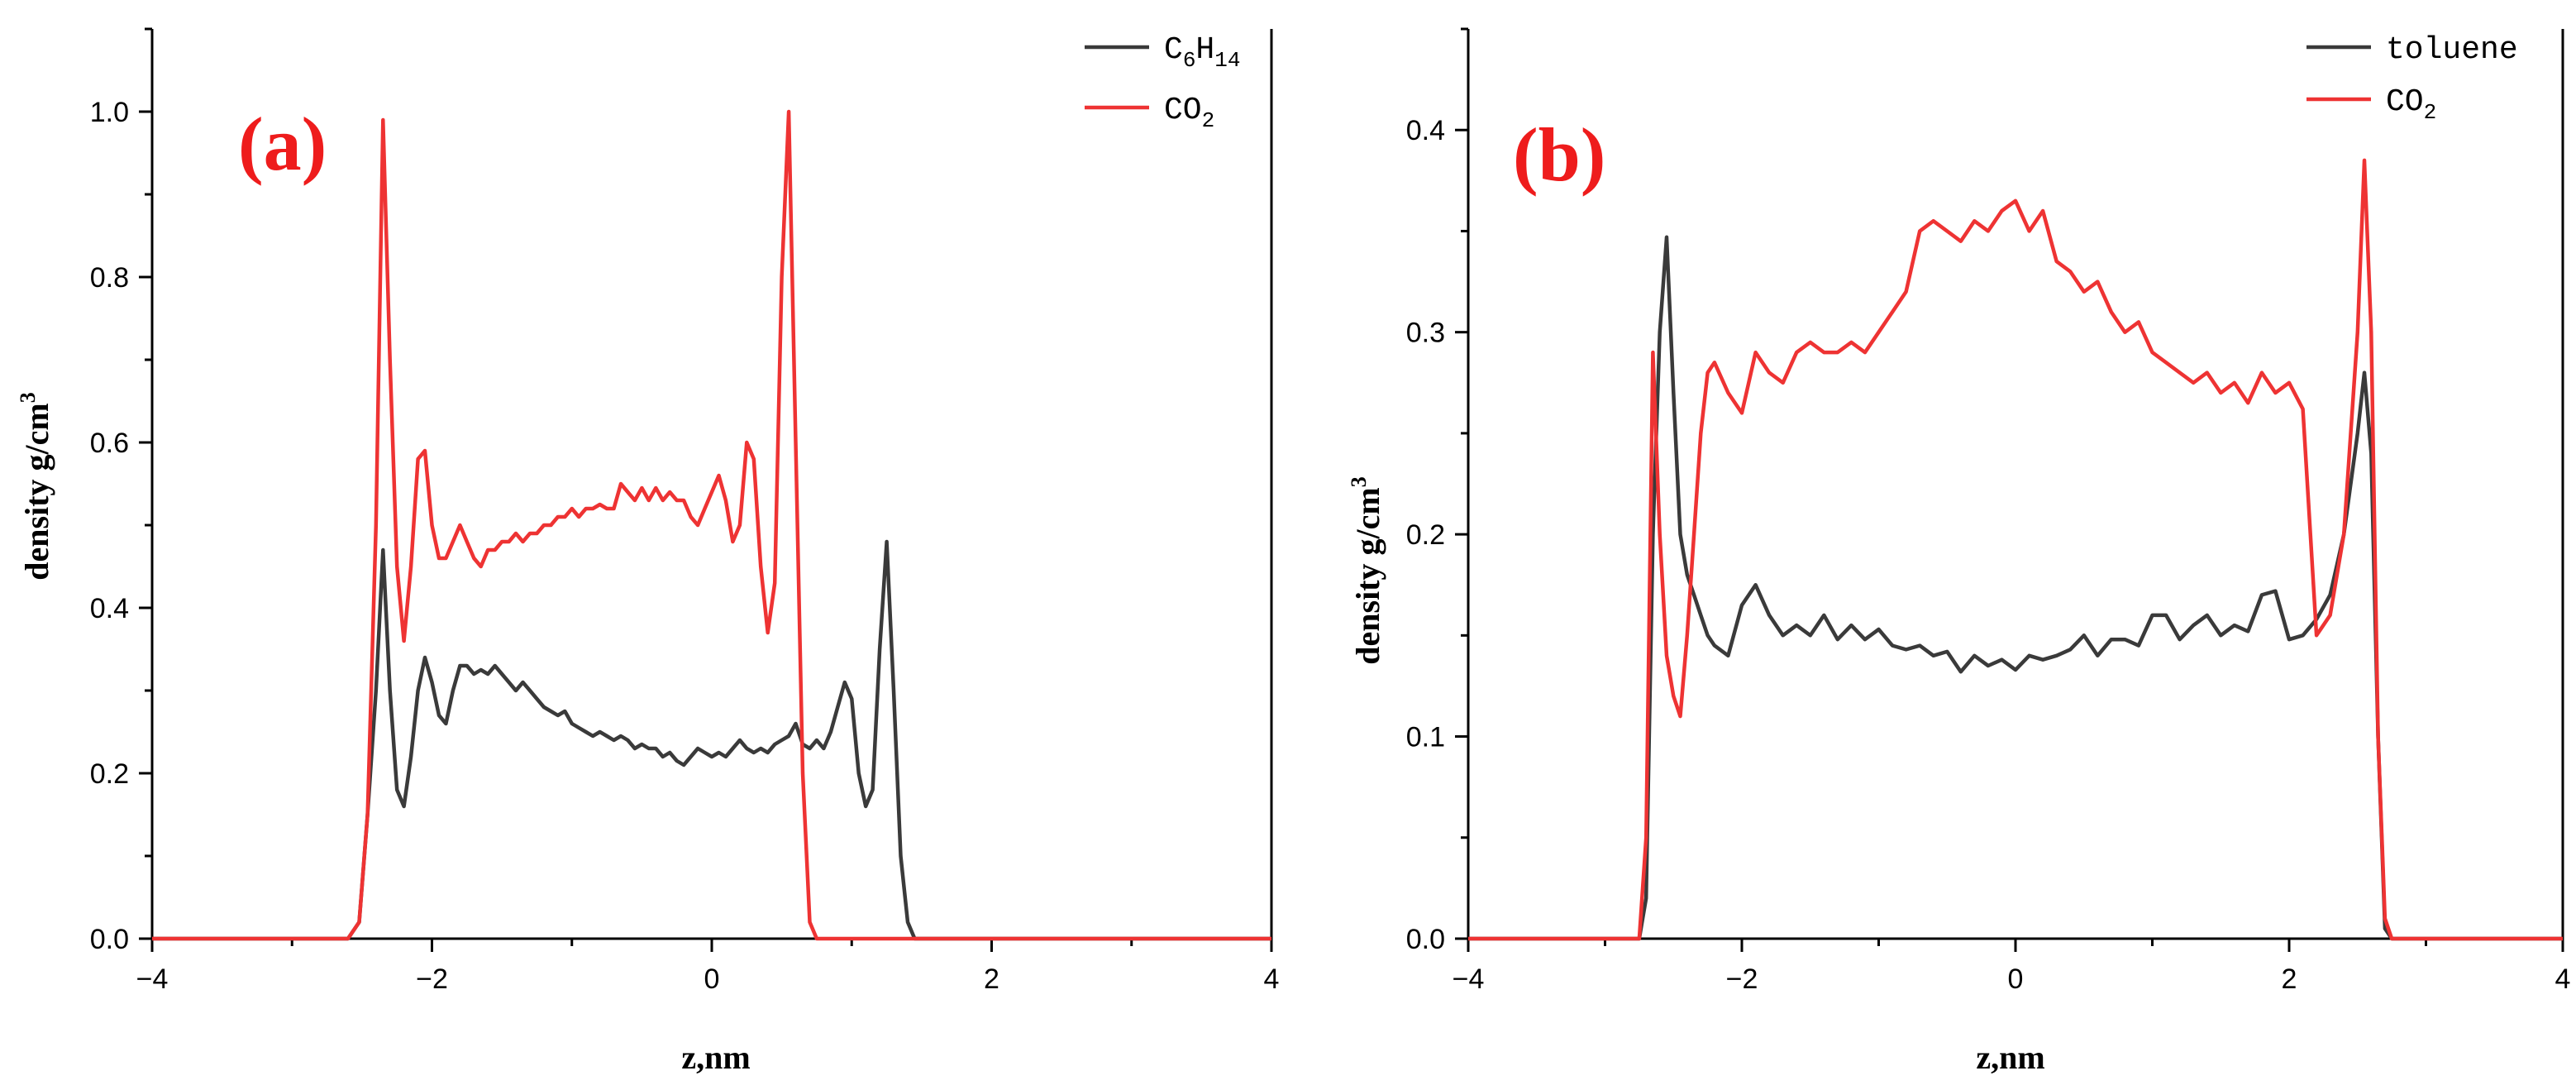  I want to click on panel-b-y-tick-label: 0.1, so click(1425, 737).